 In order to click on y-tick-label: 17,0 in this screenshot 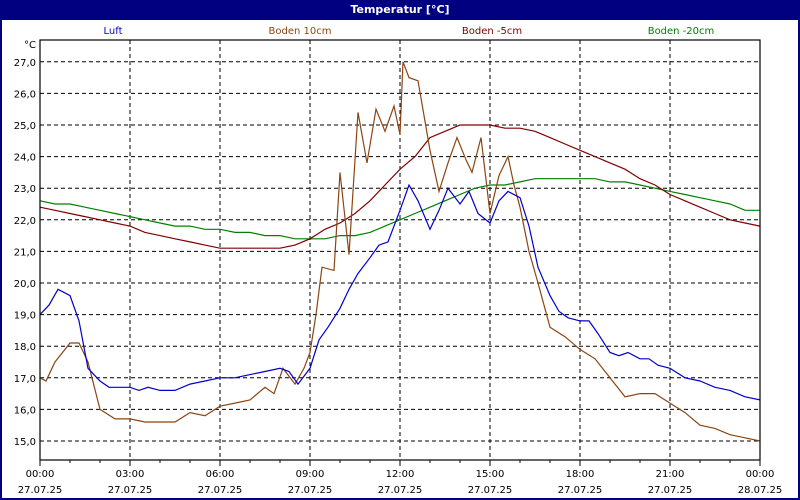, I will do `click(25, 379)`.